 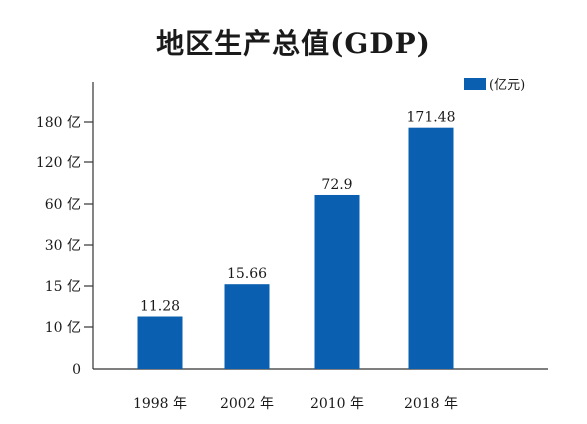 What do you see at coordinates (337, 404) in the screenshot?
I see `x-tick-label: 2010 年` at bounding box center [337, 404].